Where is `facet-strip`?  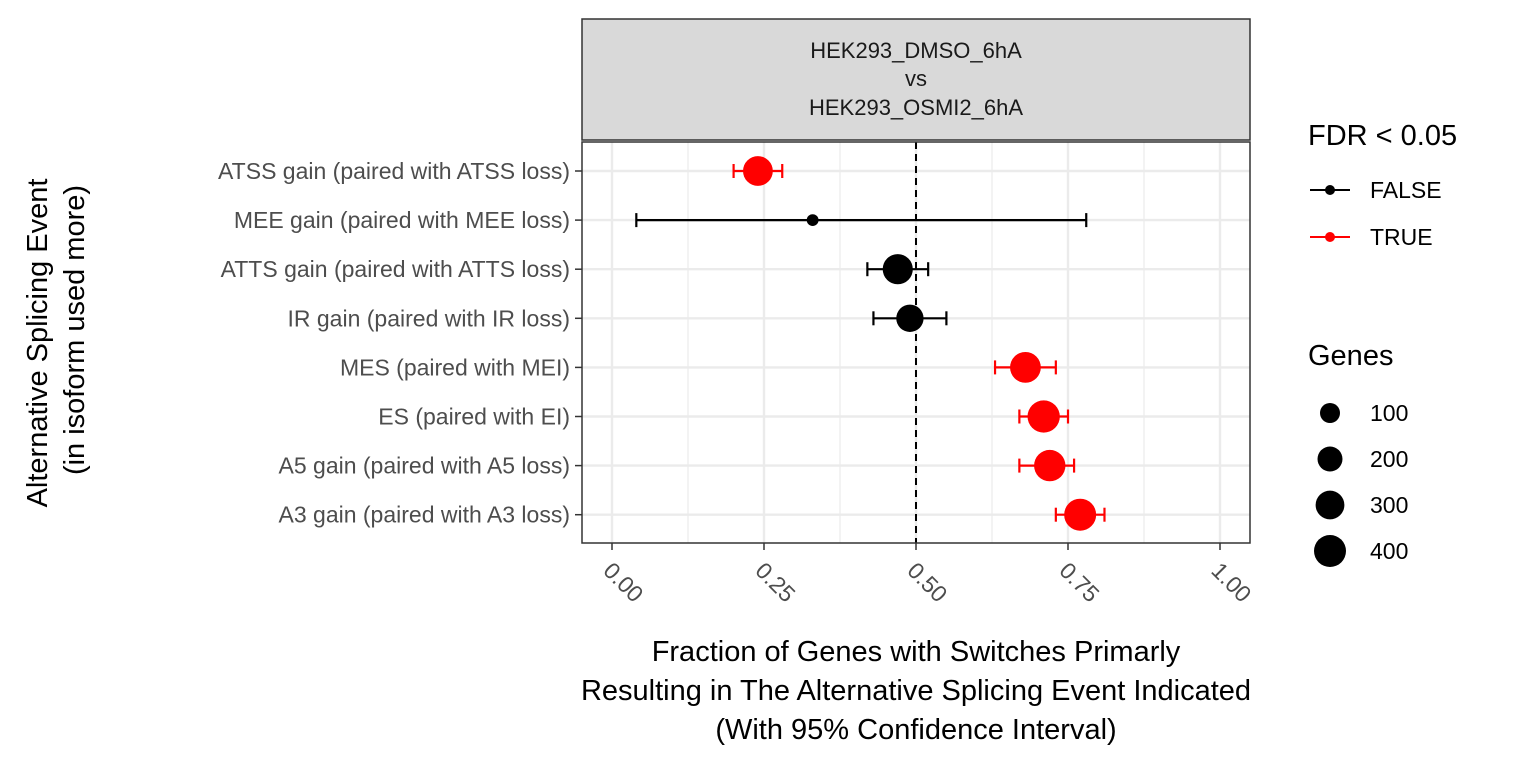 facet-strip is located at coordinates (916, 79).